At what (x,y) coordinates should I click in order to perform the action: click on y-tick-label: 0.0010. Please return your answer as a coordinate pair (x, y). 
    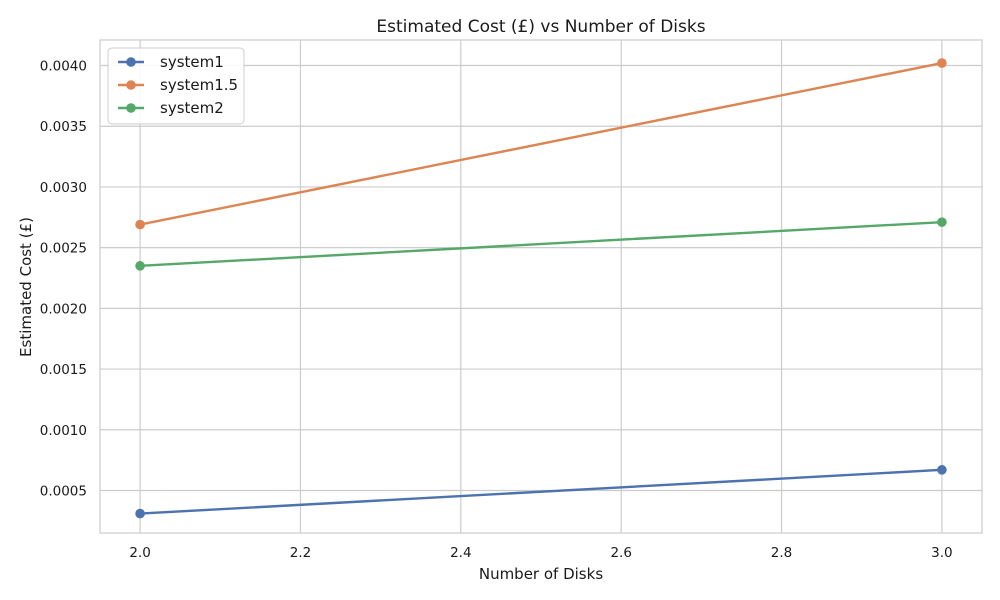
    Looking at the image, I should click on (63, 431).